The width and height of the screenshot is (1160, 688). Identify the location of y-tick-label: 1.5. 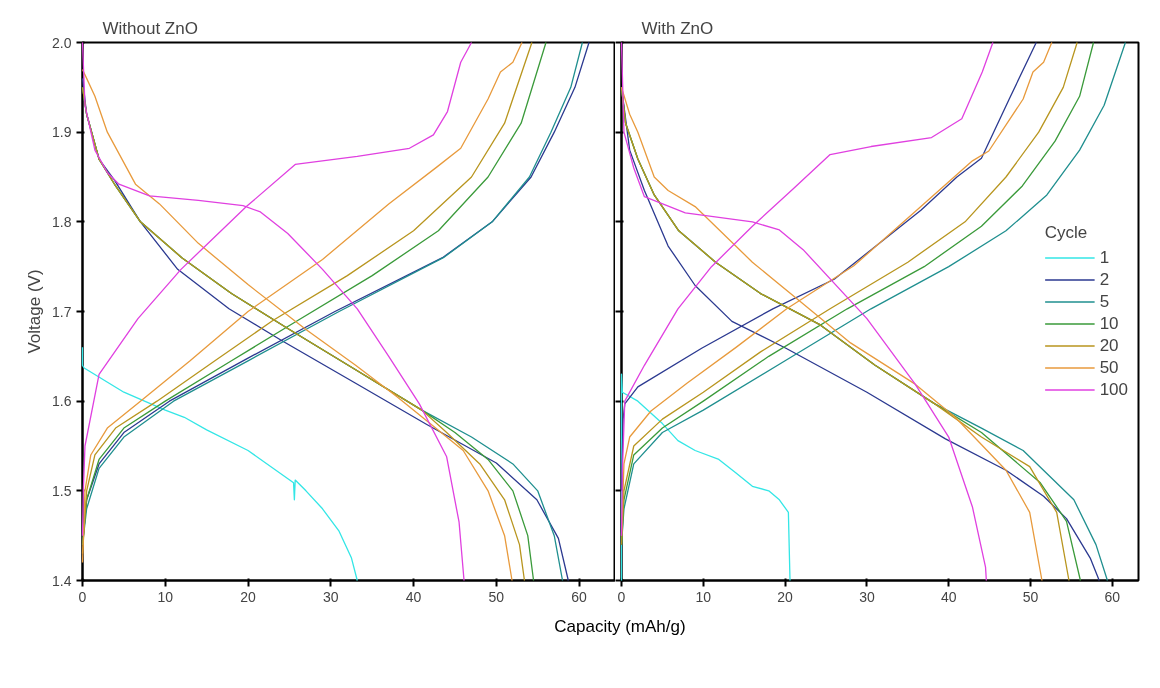
(62, 490).